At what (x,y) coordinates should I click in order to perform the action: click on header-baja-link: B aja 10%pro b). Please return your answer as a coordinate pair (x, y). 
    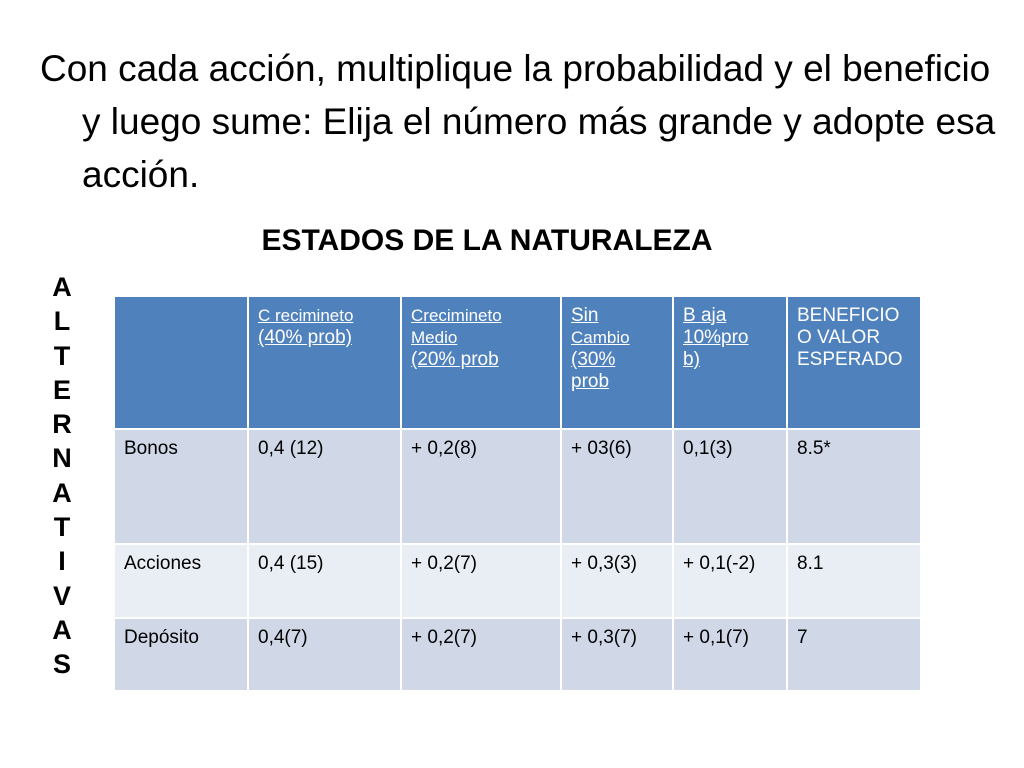
    Looking at the image, I should click on (716, 337).